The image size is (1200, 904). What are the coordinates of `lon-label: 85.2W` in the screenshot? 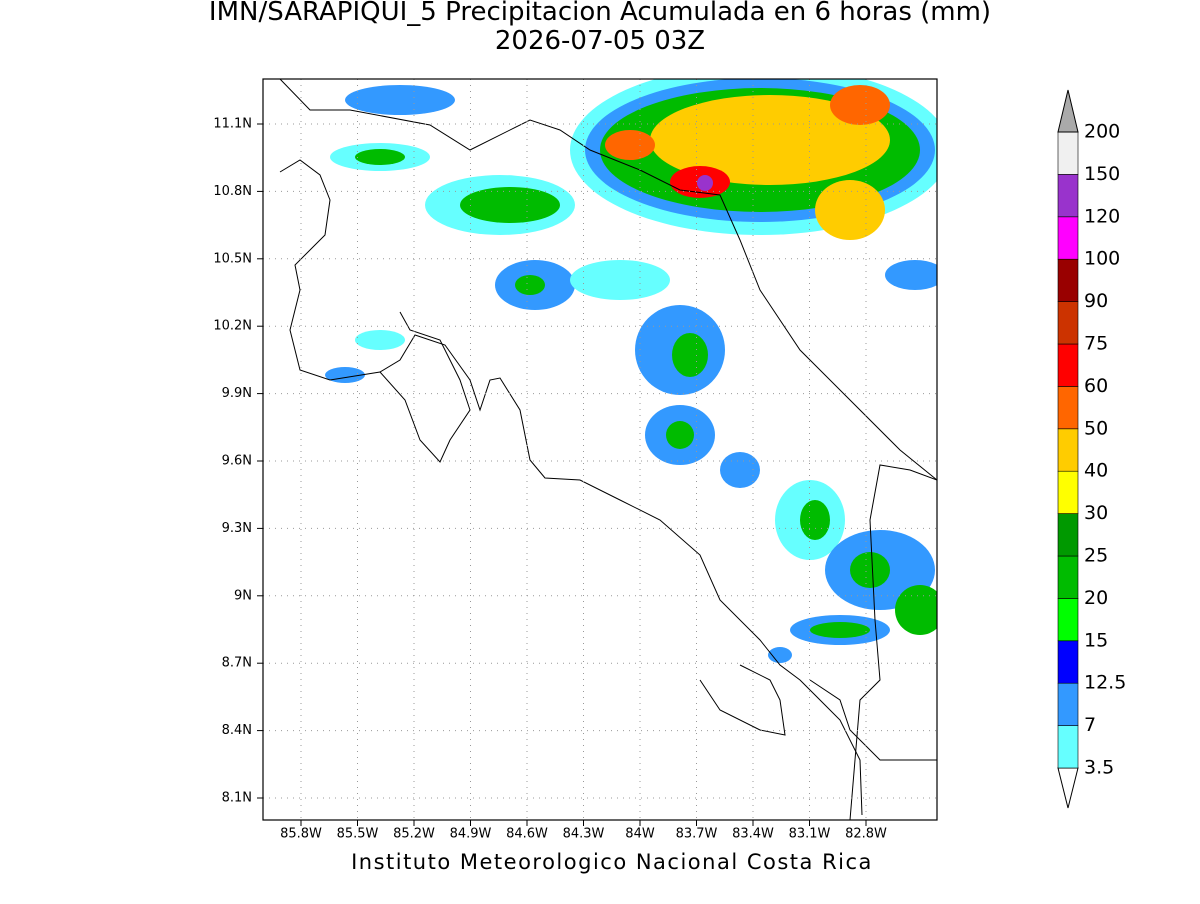 It's located at (414, 834).